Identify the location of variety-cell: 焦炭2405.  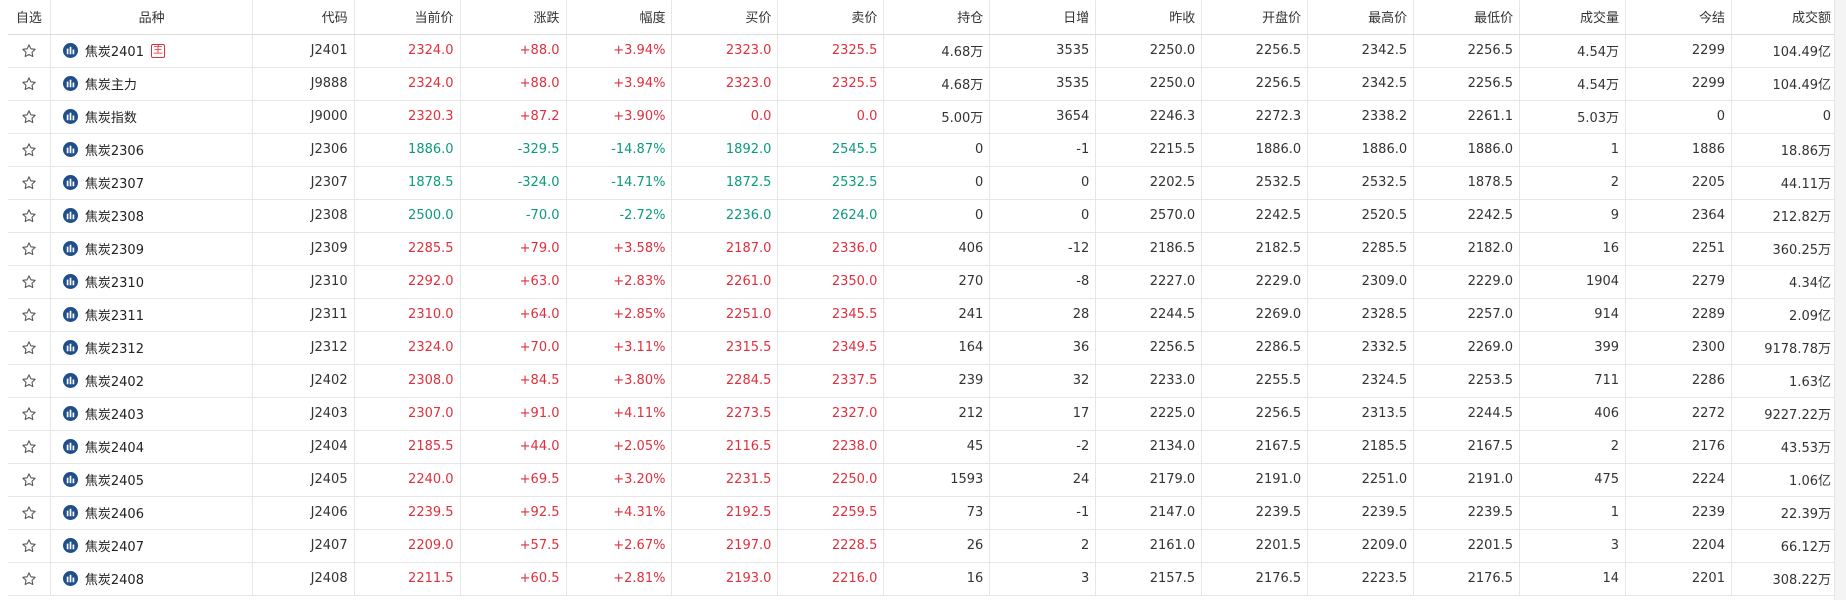
(152, 480).